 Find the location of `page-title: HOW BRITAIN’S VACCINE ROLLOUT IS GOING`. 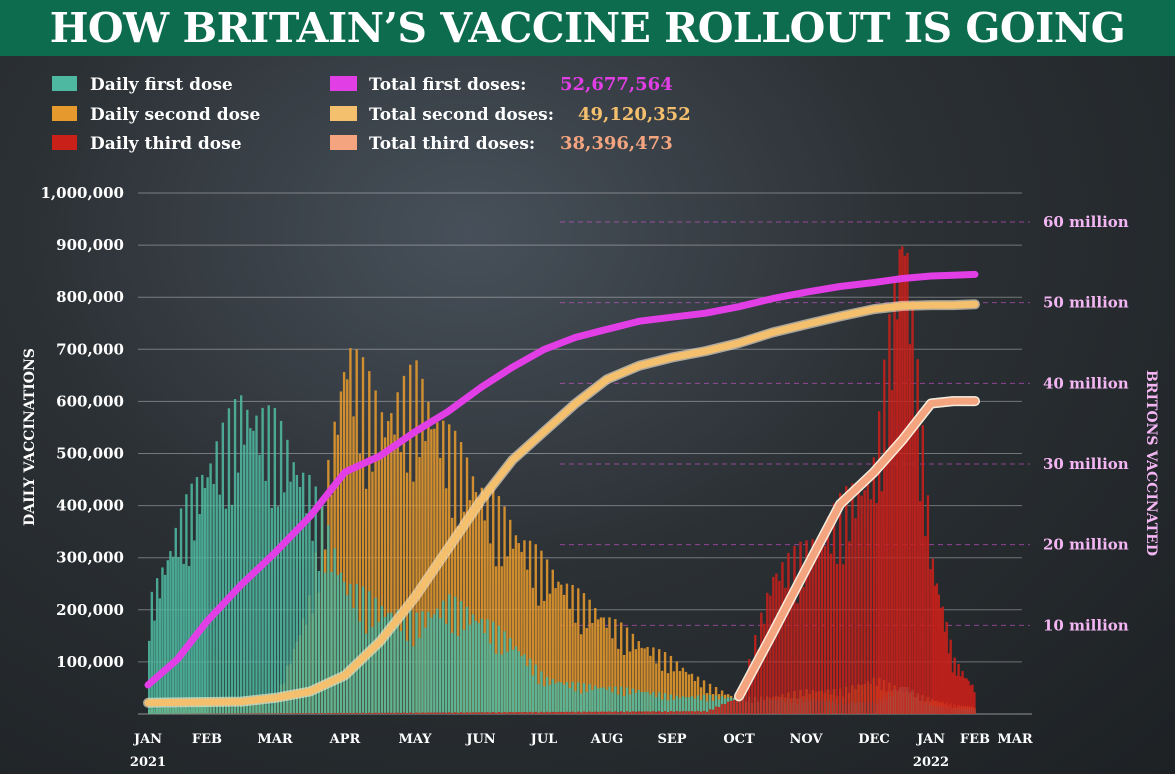

page-title: HOW BRITAIN’S VACCINE ROLLOUT IS GOING is located at coordinates (587, 28).